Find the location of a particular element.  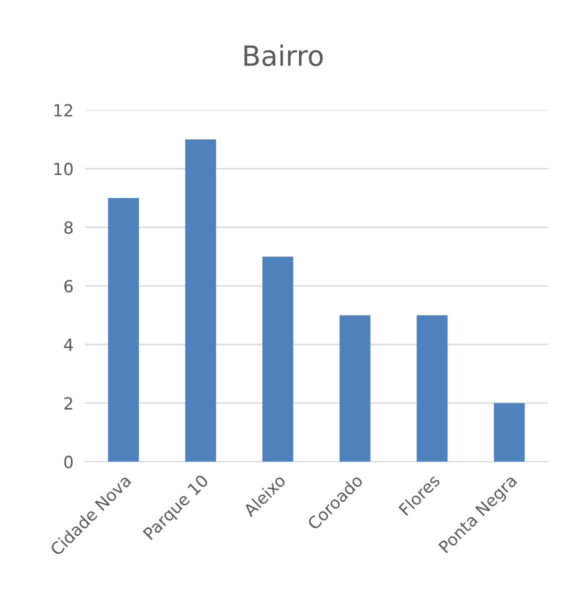

y-tick-label: 10 is located at coordinates (63, 169).